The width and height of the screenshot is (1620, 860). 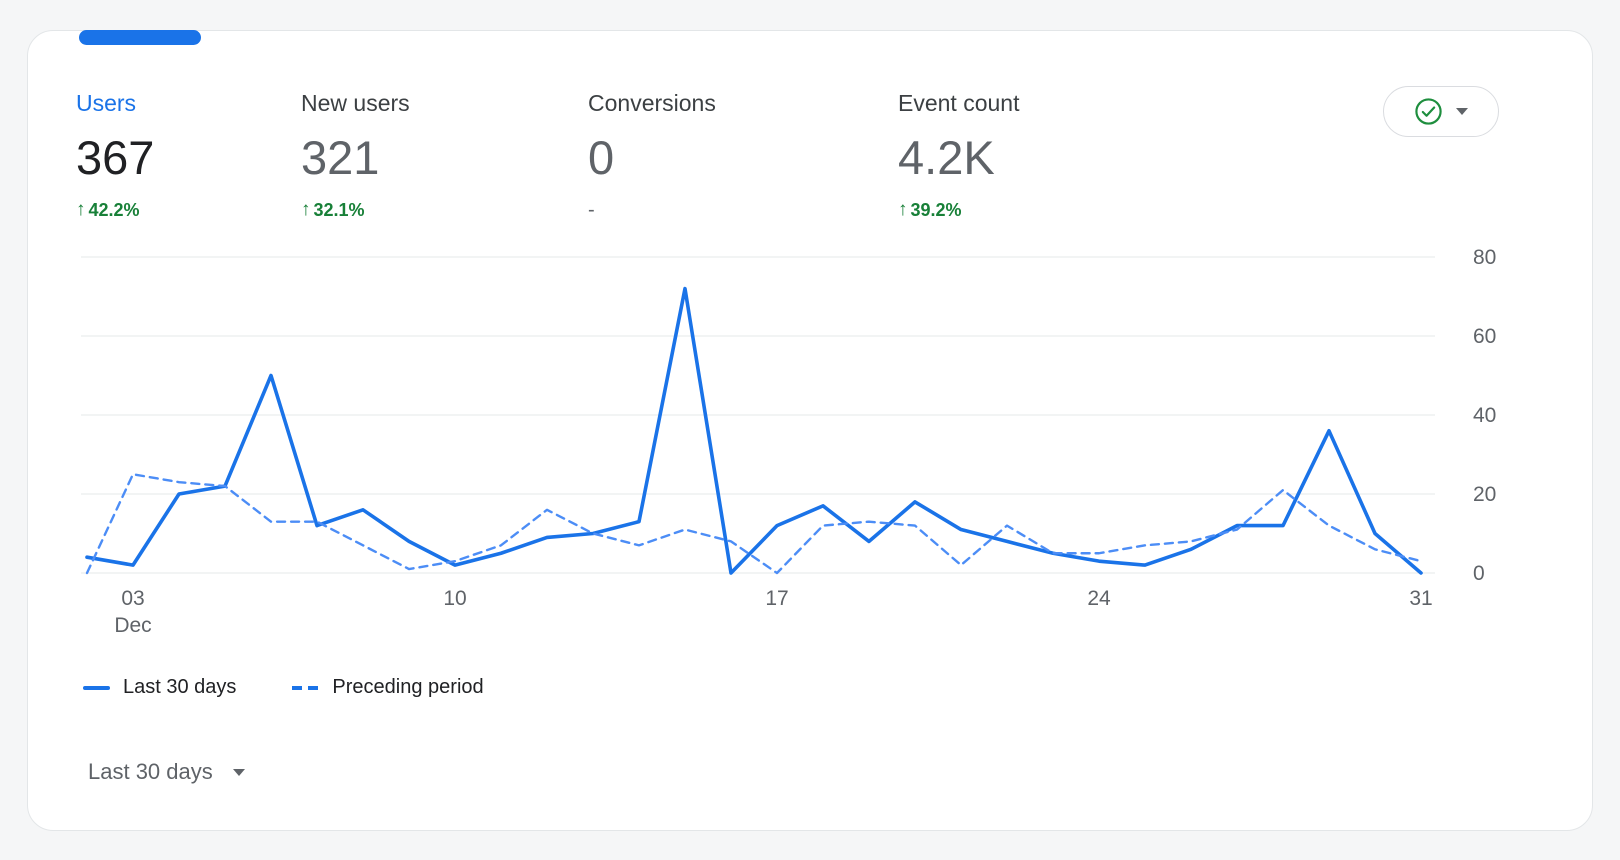 What do you see at coordinates (96, 687) in the screenshot?
I see `solid-line-swatch-icon` at bounding box center [96, 687].